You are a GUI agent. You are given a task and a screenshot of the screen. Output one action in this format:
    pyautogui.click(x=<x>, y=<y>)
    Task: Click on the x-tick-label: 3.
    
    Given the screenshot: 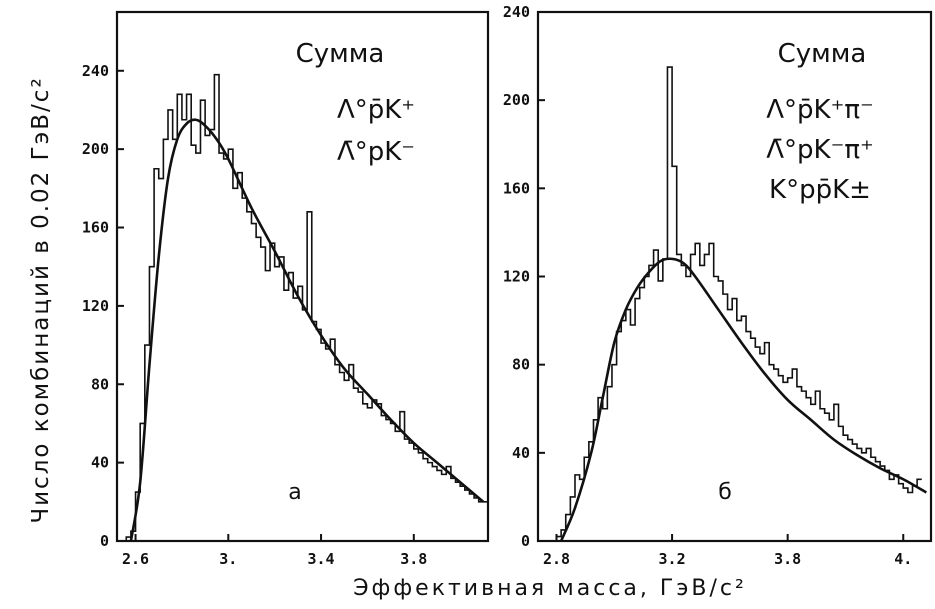 What is the action you would take?
    pyautogui.click(x=228, y=559)
    